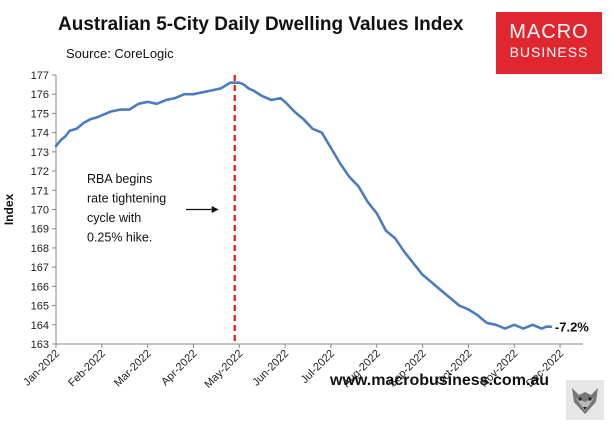  Describe the element at coordinates (40, 134) in the screenshot. I see `y-tick-label: 174` at that location.